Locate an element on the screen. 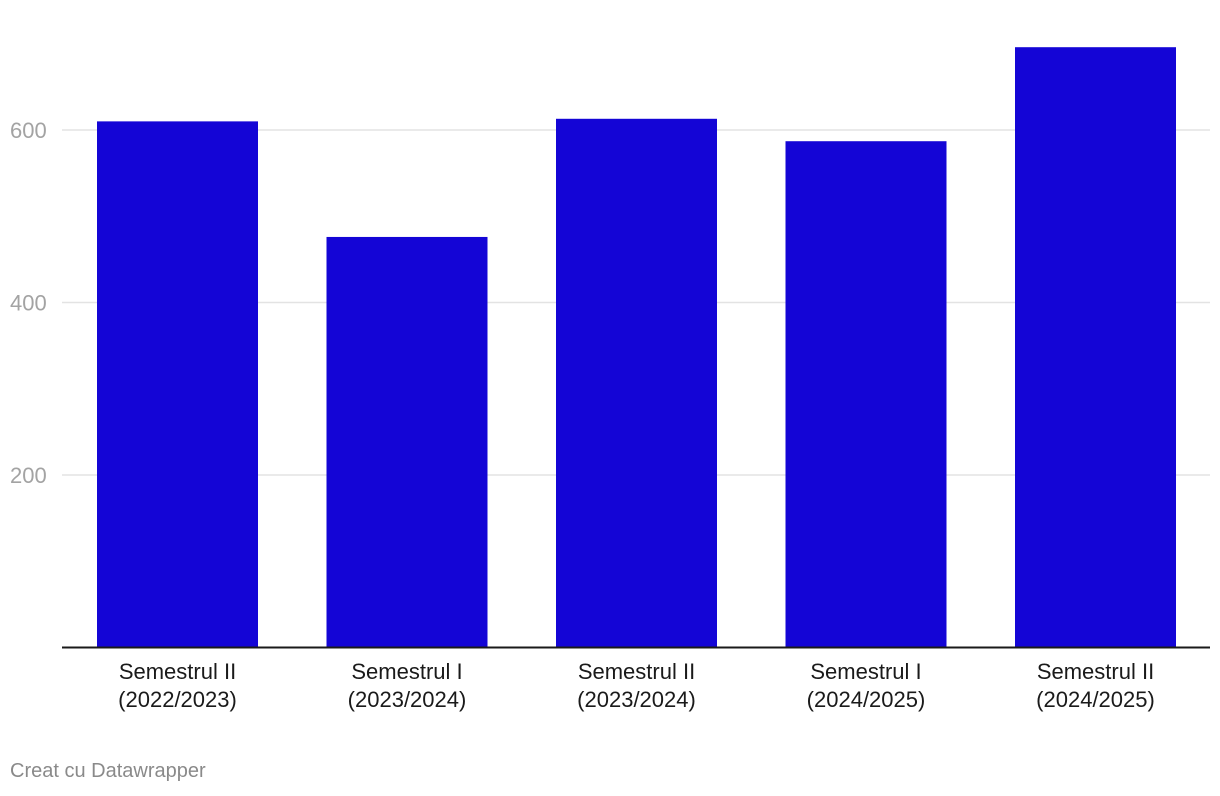 Image resolution: width=1220 pixels, height=796 pixels. y-tick-label: 600 is located at coordinates (28, 130).